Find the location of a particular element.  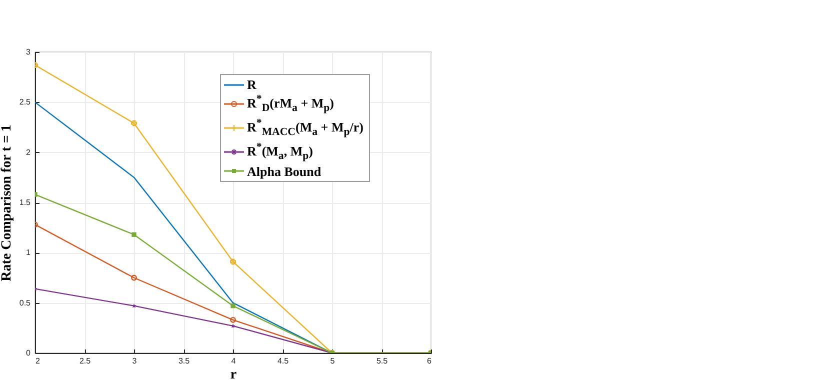

y-tick-label: 2 is located at coordinates (29, 152).